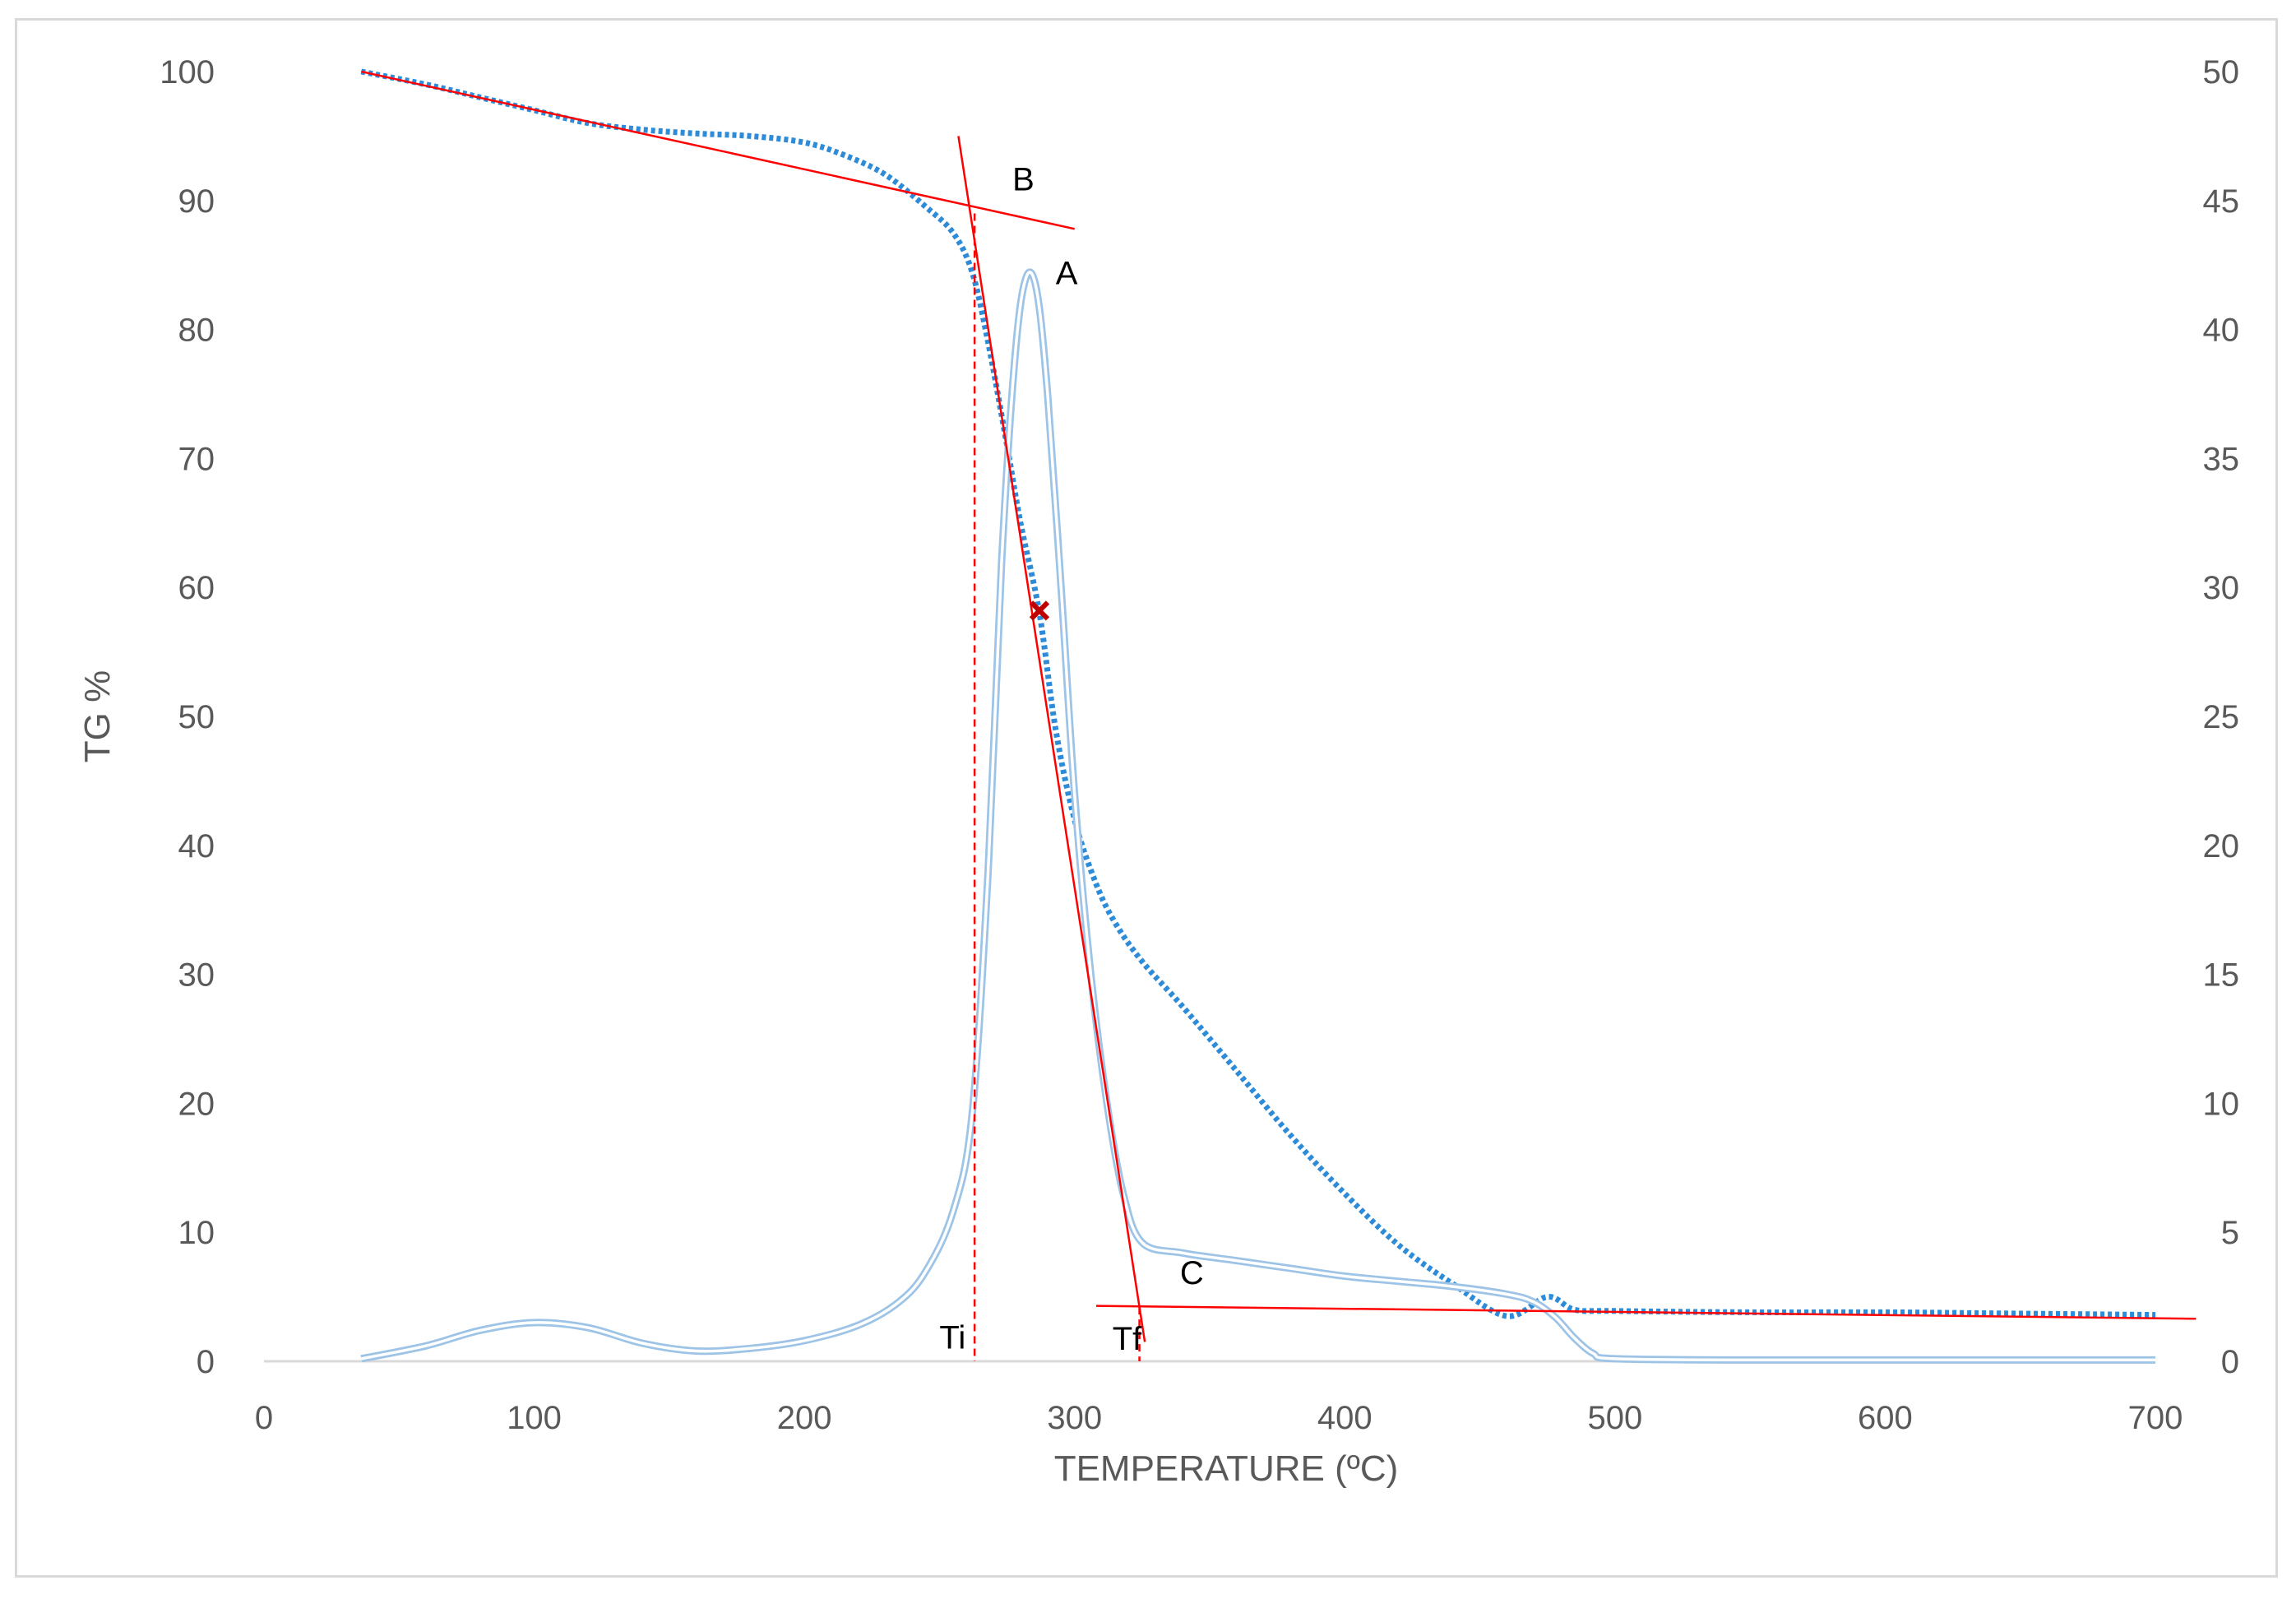  I want to click on y-tick-label: 50, so click(196, 717).